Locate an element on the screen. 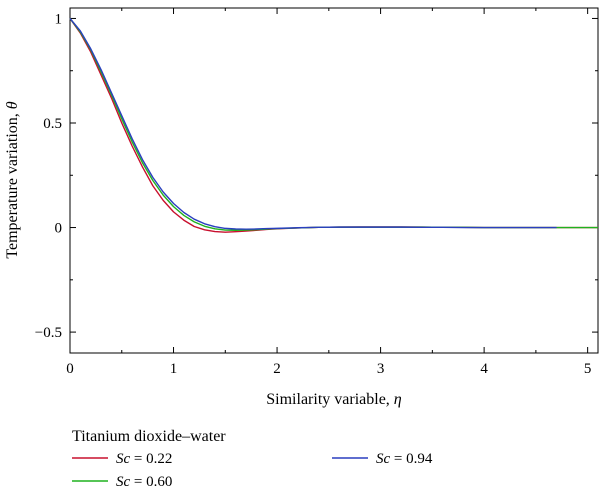 This screenshot has height=493, width=600. y-tick-label: 0.5 is located at coordinates (52, 124).